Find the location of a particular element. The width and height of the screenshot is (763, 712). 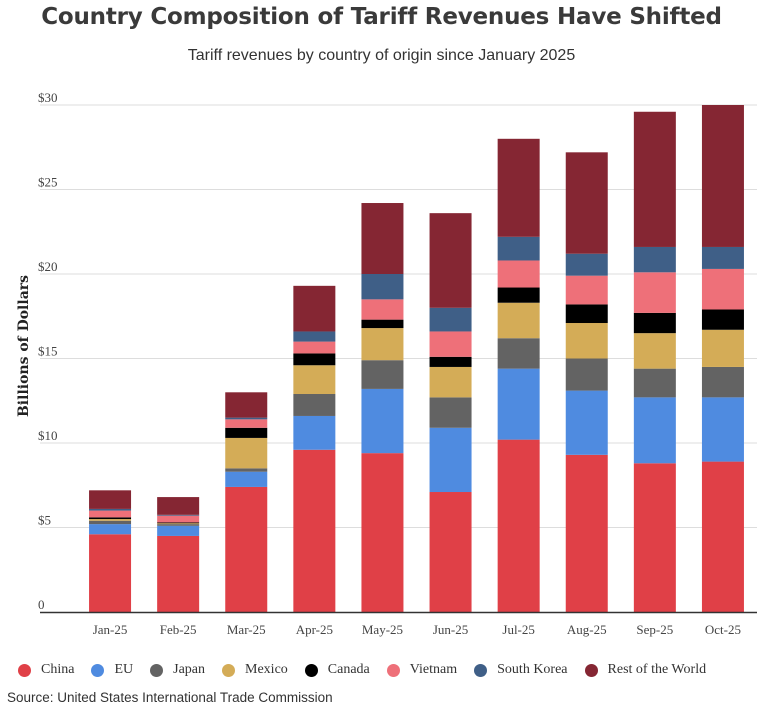

y-tick-label: $25 is located at coordinates (48, 182).